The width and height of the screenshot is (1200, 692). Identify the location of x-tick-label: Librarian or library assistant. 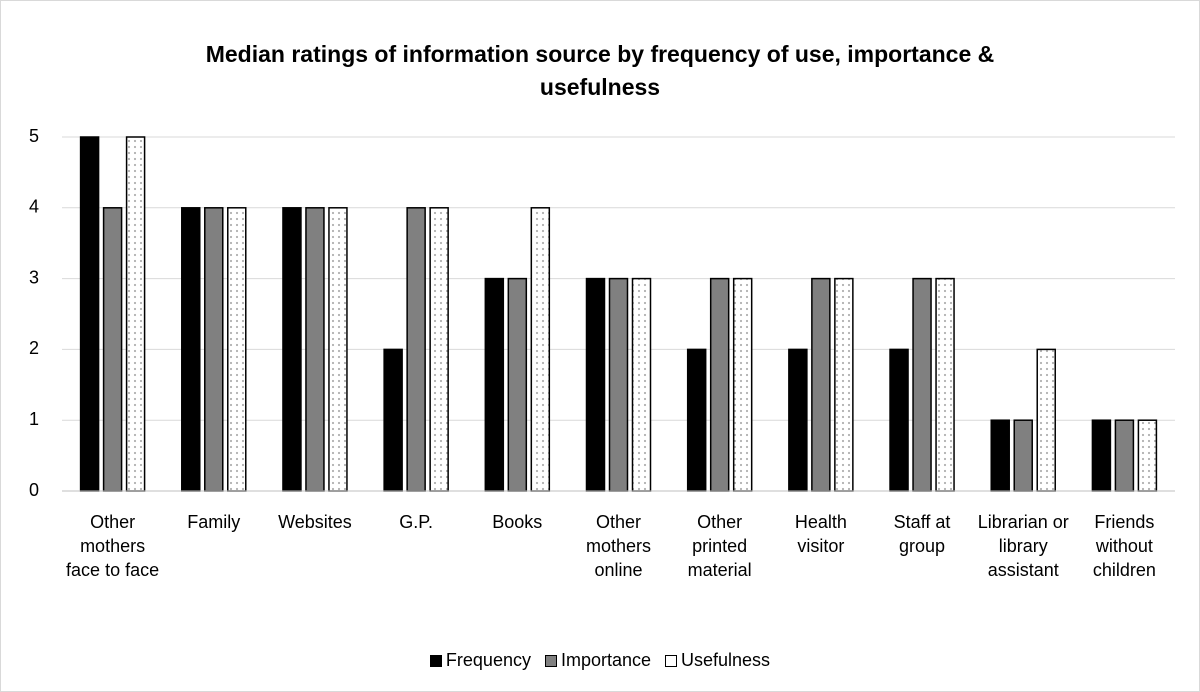
(1023, 546).